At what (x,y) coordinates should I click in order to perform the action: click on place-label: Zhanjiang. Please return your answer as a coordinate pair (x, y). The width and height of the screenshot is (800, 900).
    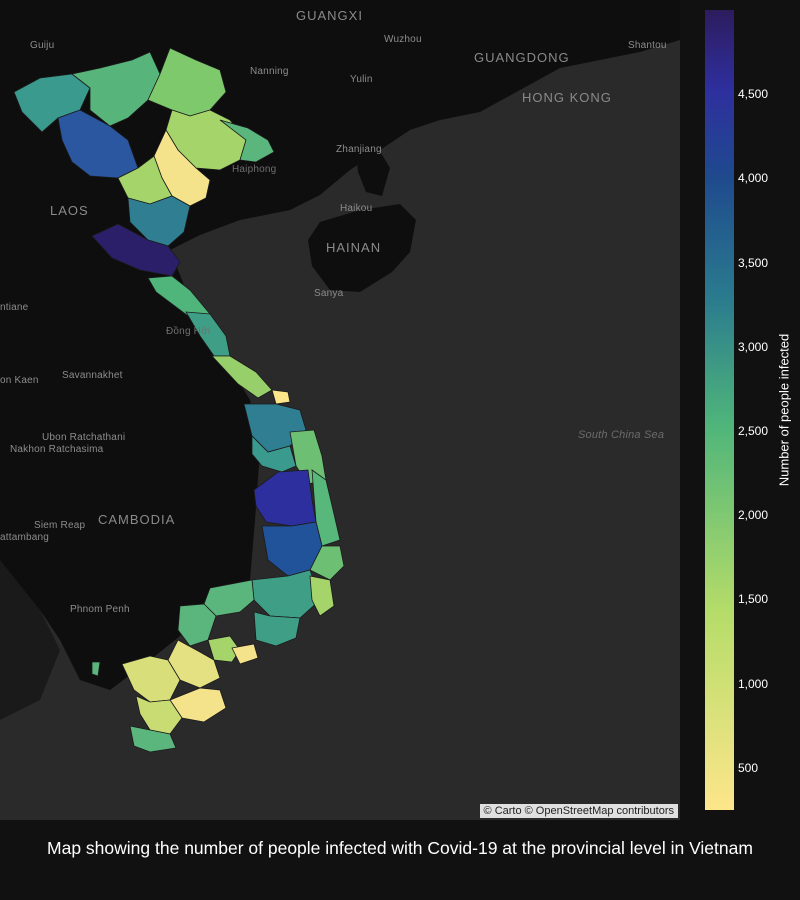
    Looking at the image, I should click on (359, 149).